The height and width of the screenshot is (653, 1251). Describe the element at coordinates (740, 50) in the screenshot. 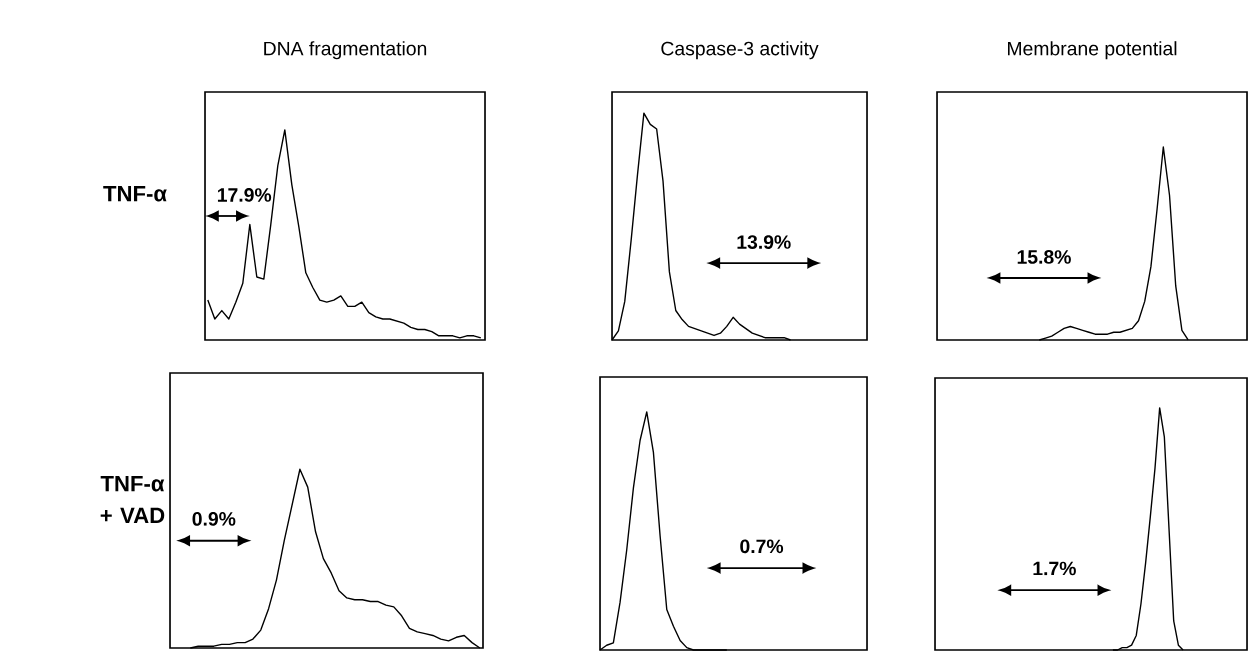

I see `chart-title: Caspase-3 activity` at that location.